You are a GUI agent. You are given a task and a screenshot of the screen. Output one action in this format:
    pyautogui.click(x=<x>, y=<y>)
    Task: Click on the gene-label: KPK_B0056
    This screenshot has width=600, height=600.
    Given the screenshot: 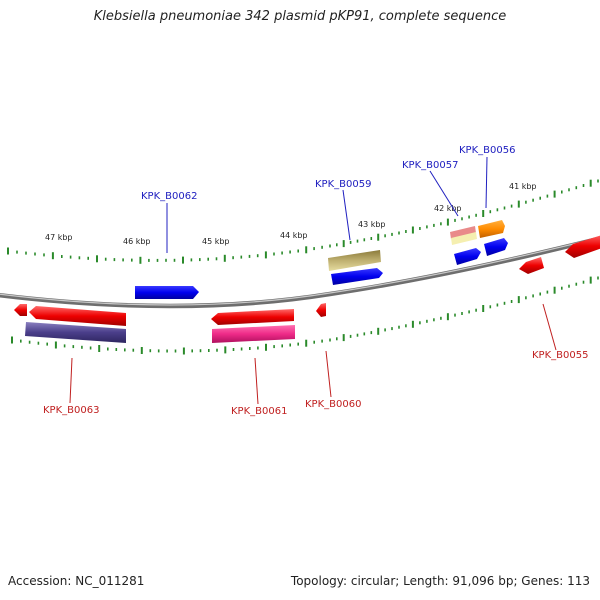 What is the action you would take?
    pyautogui.click(x=487, y=150)
    